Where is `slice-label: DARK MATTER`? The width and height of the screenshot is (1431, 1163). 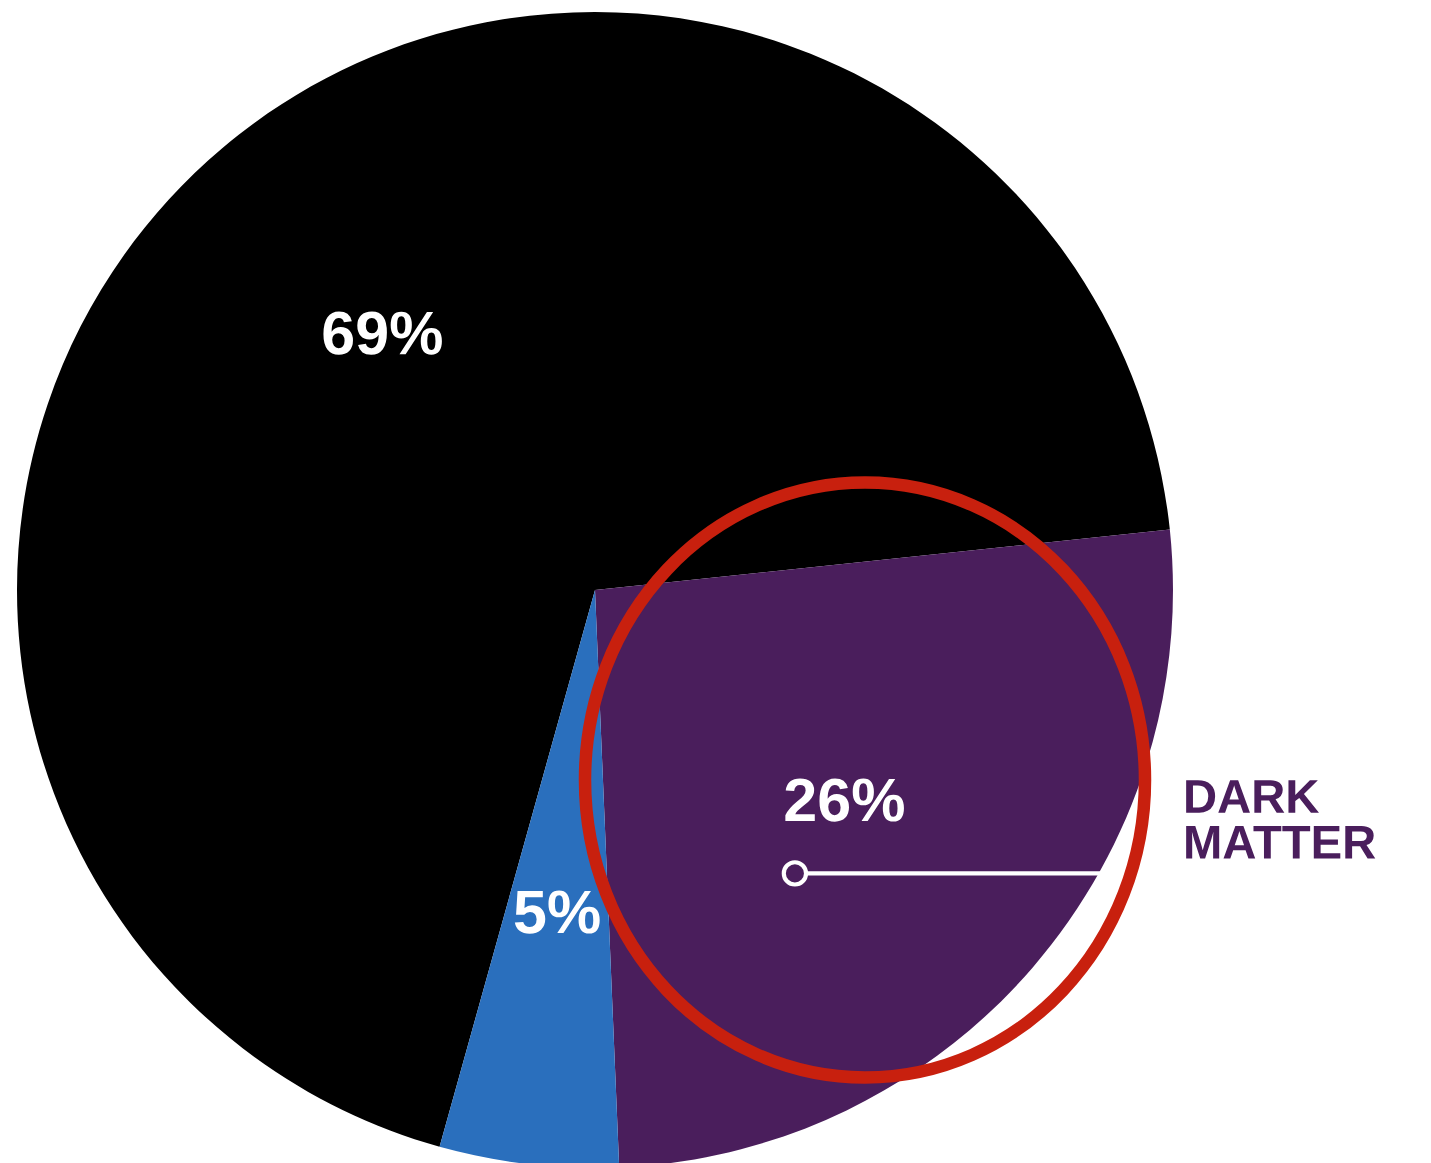 slice-label: DARK MATTER is located at coordinates (1281, 819).